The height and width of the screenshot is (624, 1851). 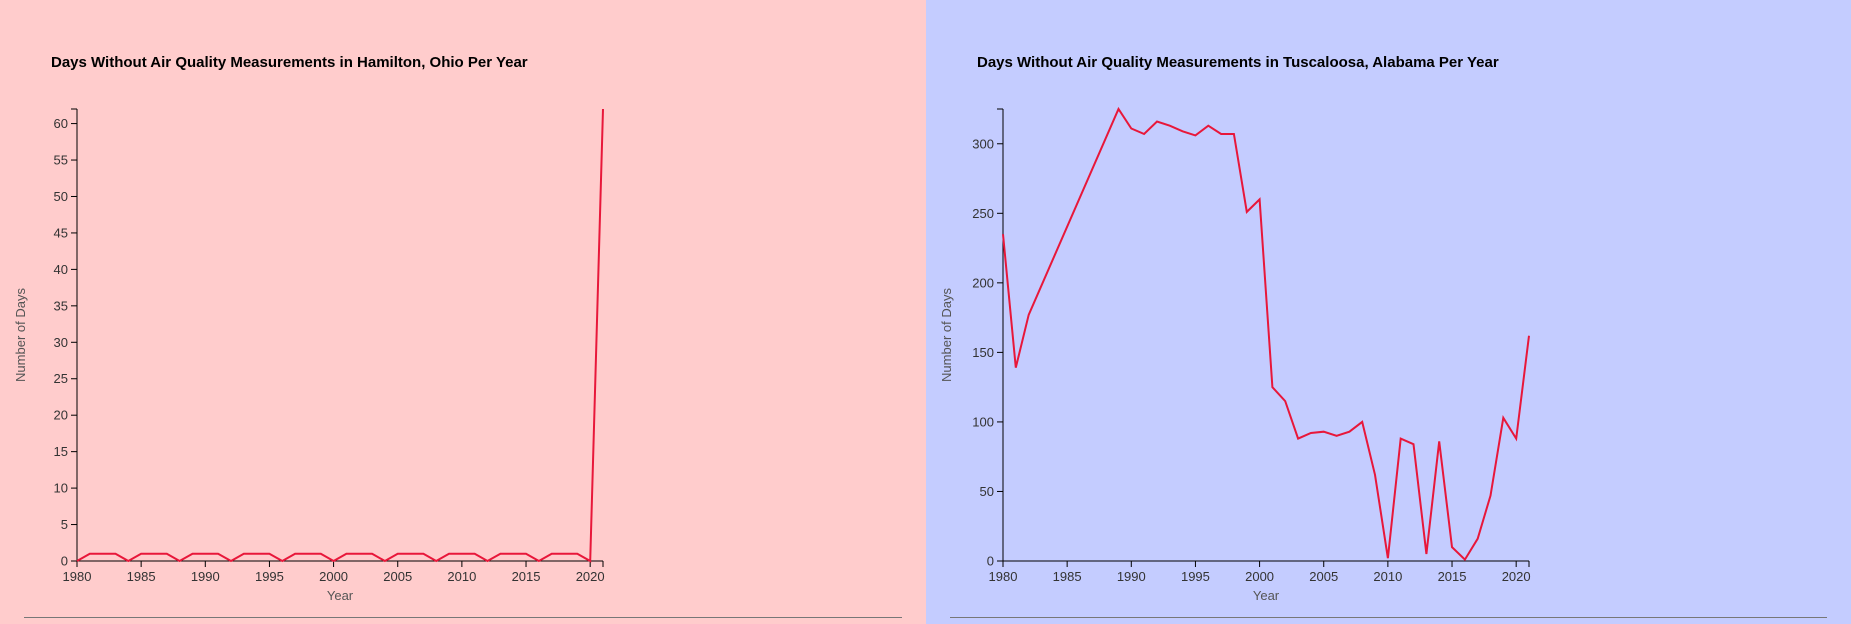 I want to click on y-tick-label: 25, so click(x=61, y=378).